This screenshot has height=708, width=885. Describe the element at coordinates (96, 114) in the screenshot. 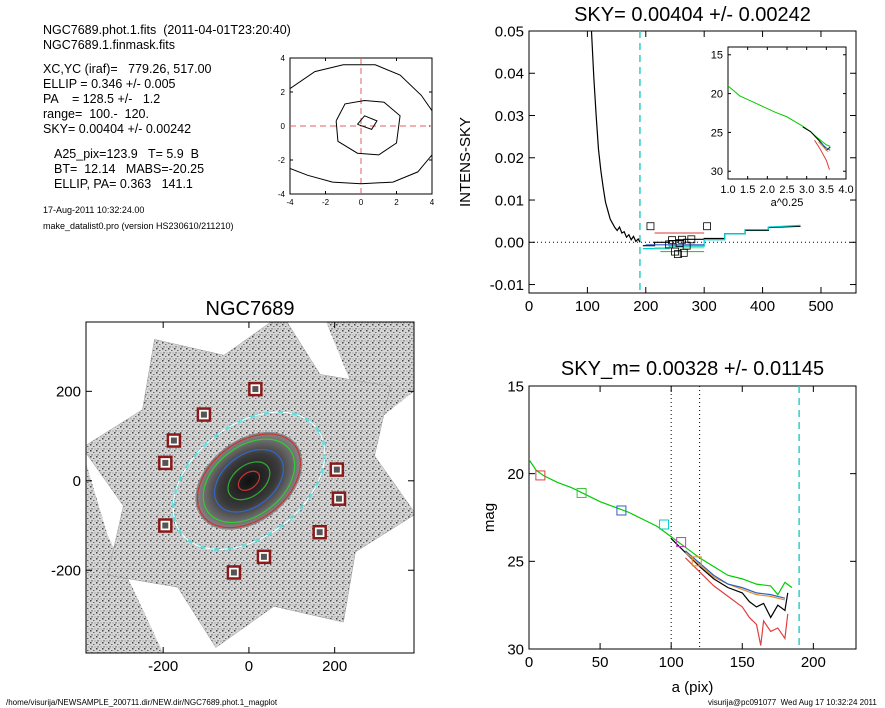

I see `info-line: range= 100.- 120.` at that location.